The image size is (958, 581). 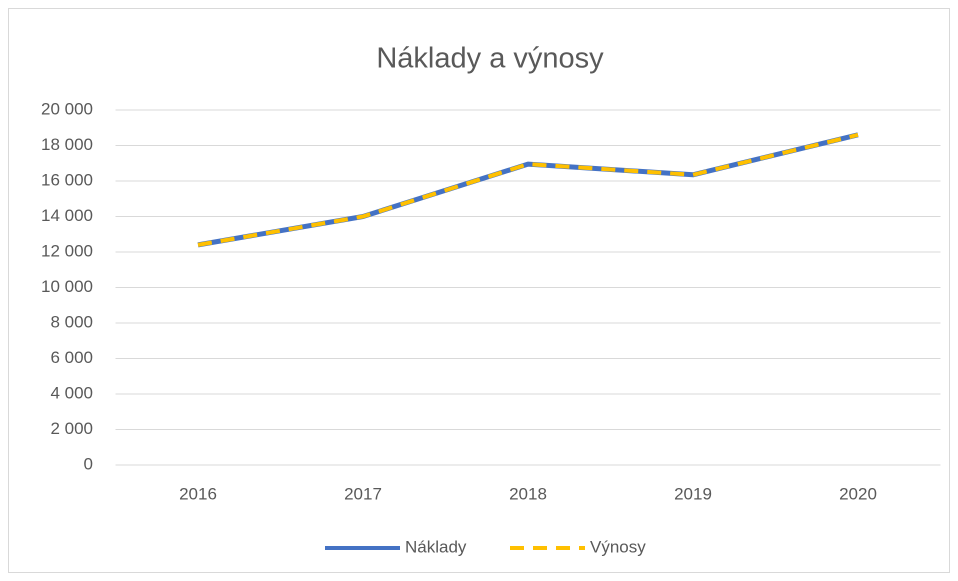 I want to click on y-tick-label: 20 000, so click(x=67, y=108).